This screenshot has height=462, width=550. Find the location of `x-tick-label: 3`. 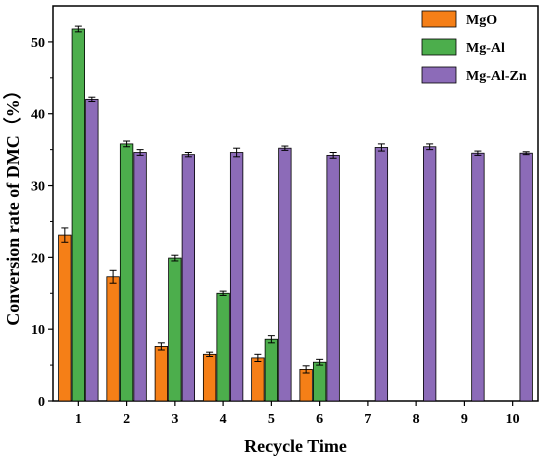

x-tick-label: 3 is located at coordinates (174, 419).